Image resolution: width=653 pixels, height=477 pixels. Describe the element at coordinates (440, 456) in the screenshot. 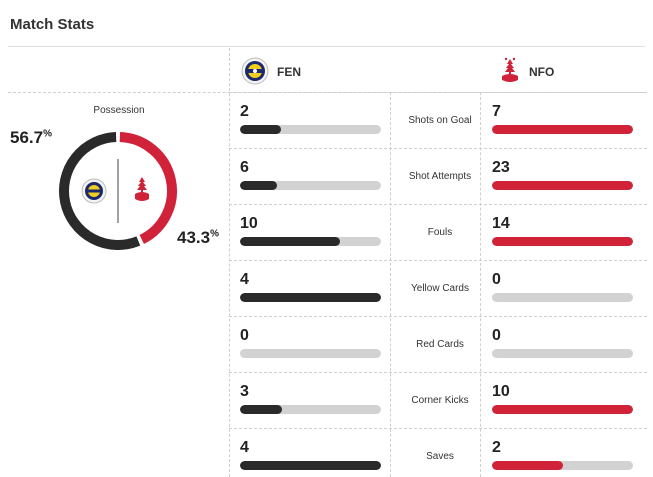

I see `stat-label: Saves` at that location.